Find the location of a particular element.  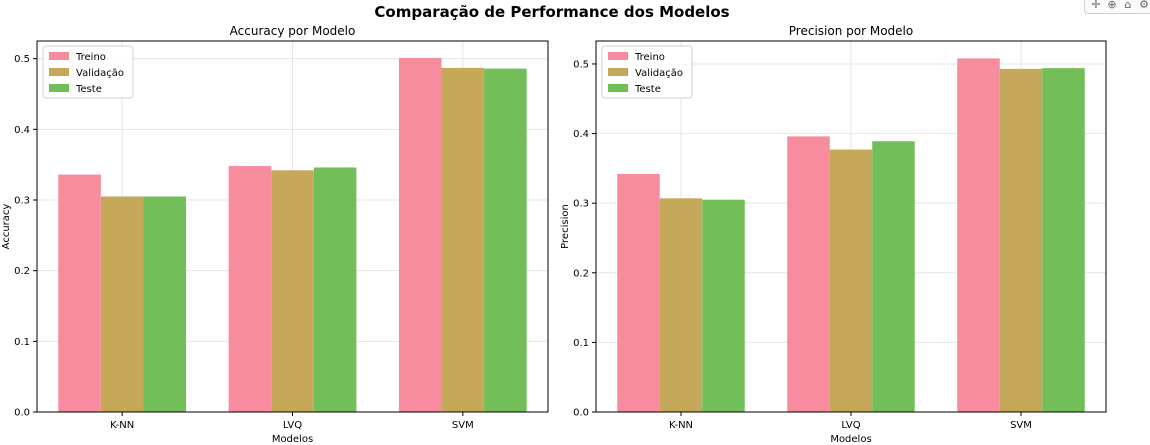

figure-suptitle: Comparação de Performance dos Modelos is located at coordinates (551, 12).